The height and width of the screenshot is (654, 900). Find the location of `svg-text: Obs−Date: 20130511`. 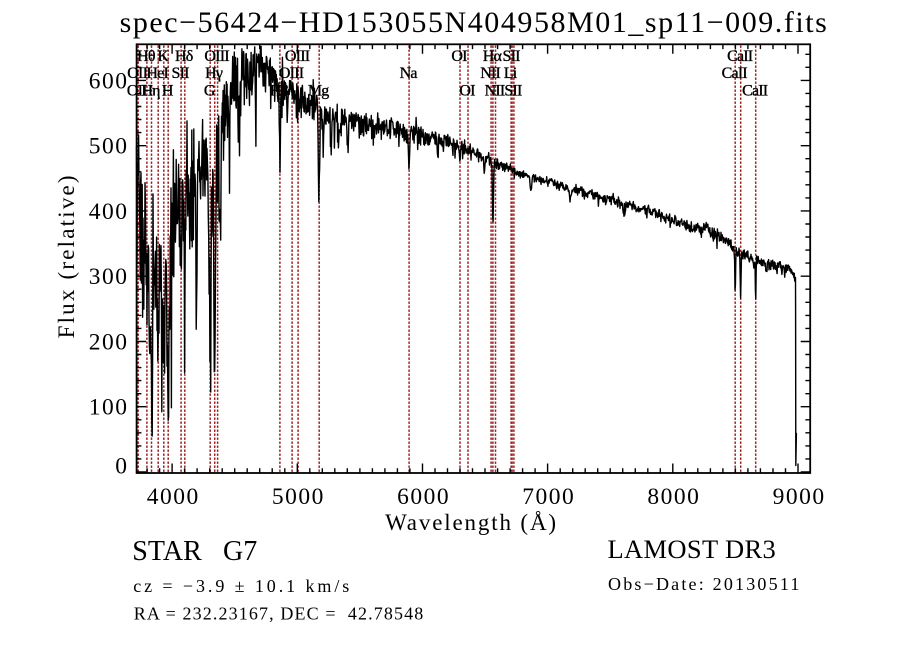

svg-text: Obs−Date: 20130511 is located at coordinates (705, 584).